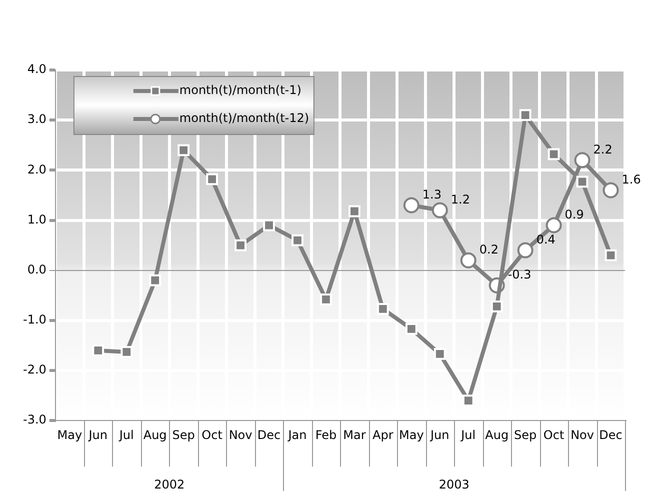 The width and height of the screenshot is (653, 491). Describe the element at coordinates (520, 274) in the screenshot. I see `data-label: -0.3` at that location.